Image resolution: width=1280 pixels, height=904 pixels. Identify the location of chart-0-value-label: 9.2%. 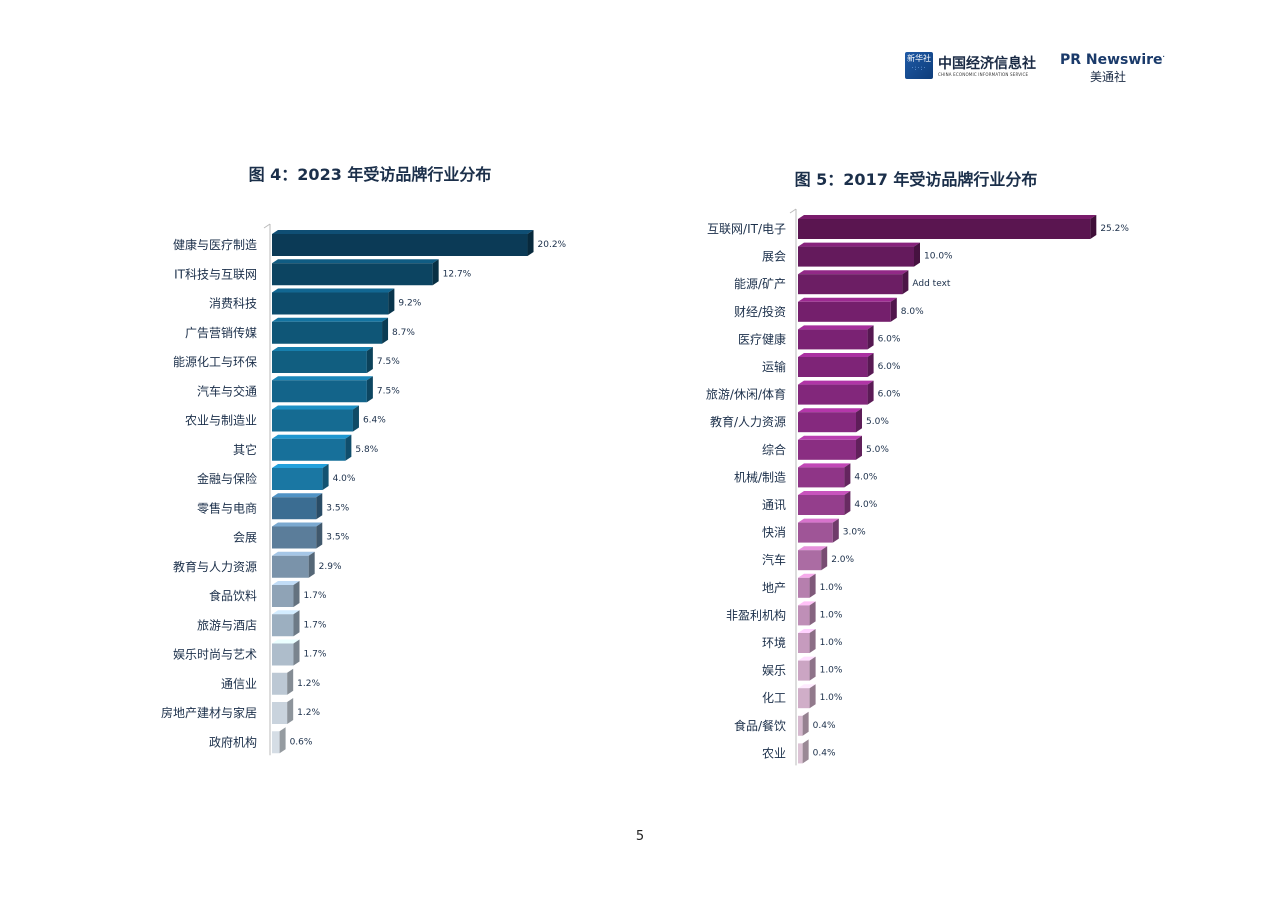
(409, 304).